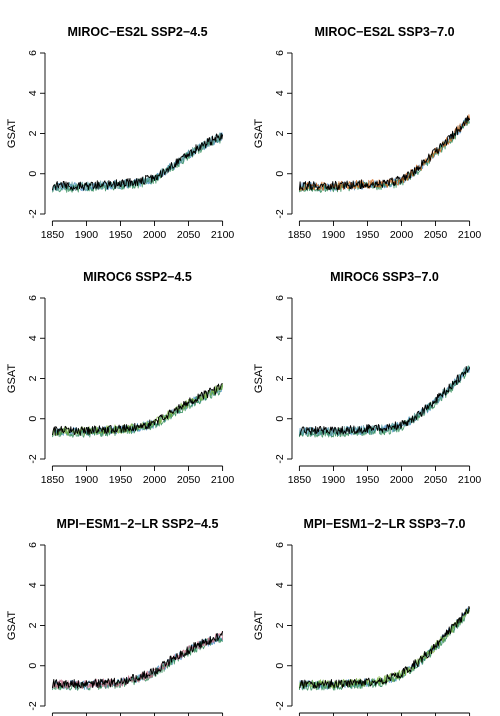 This screenshot has width=500, height=716. Describe the element at coordinates (384, 277) in the screenshot. I see `panel-title: MIROC6 SSP3−7.0` at that location.